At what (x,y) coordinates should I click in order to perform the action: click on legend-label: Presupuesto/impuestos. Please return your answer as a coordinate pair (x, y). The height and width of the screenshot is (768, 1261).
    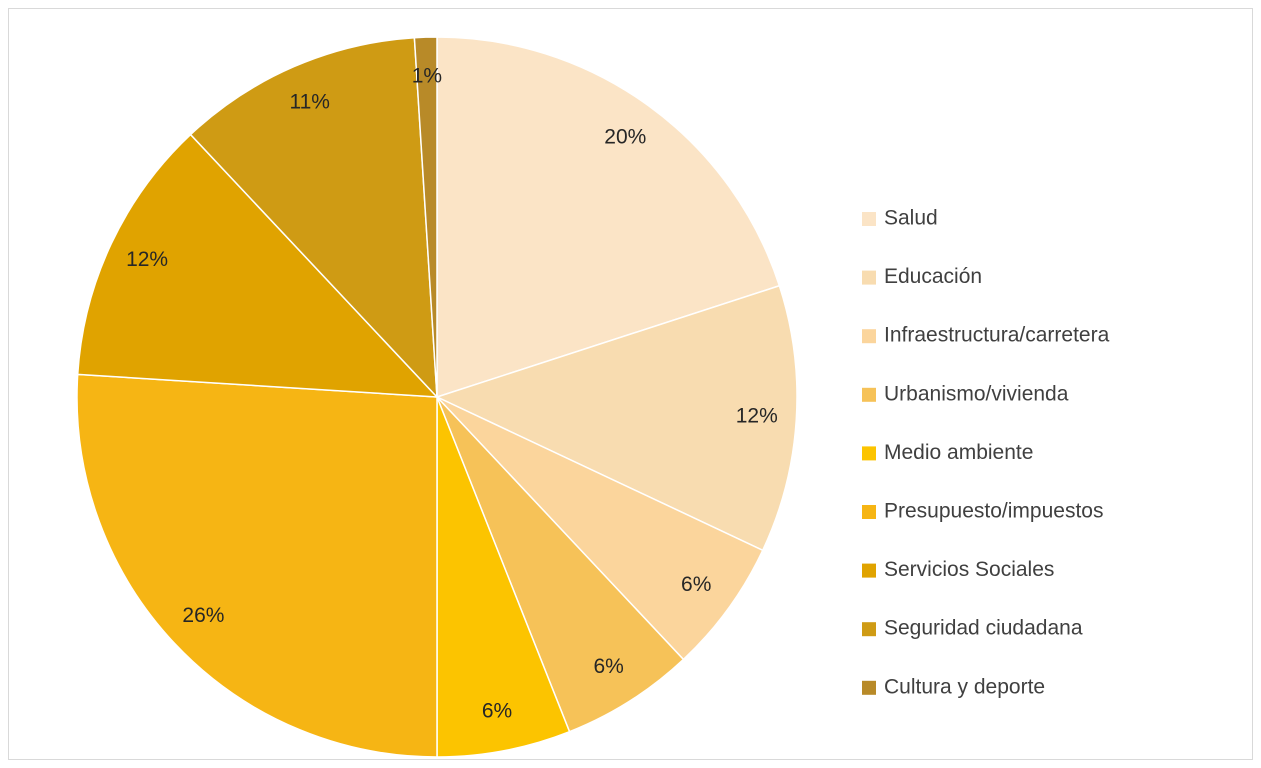
    Looking at the image, I should click on (993, 511).